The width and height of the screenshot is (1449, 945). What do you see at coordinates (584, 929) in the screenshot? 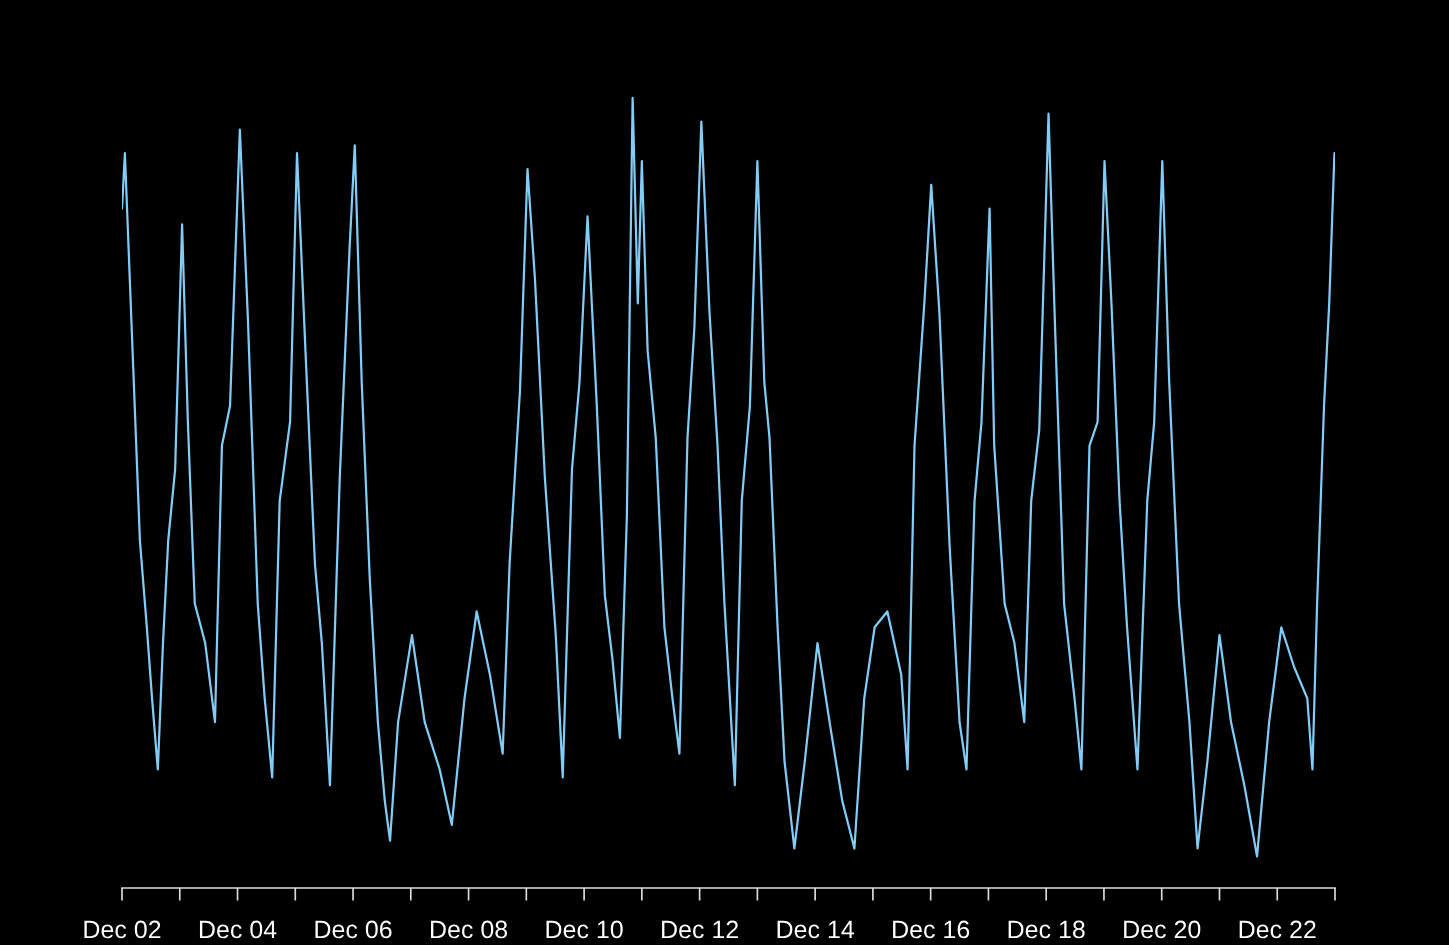
I see `x-tick-label: Dec 10` at bounding box center [584, 929].